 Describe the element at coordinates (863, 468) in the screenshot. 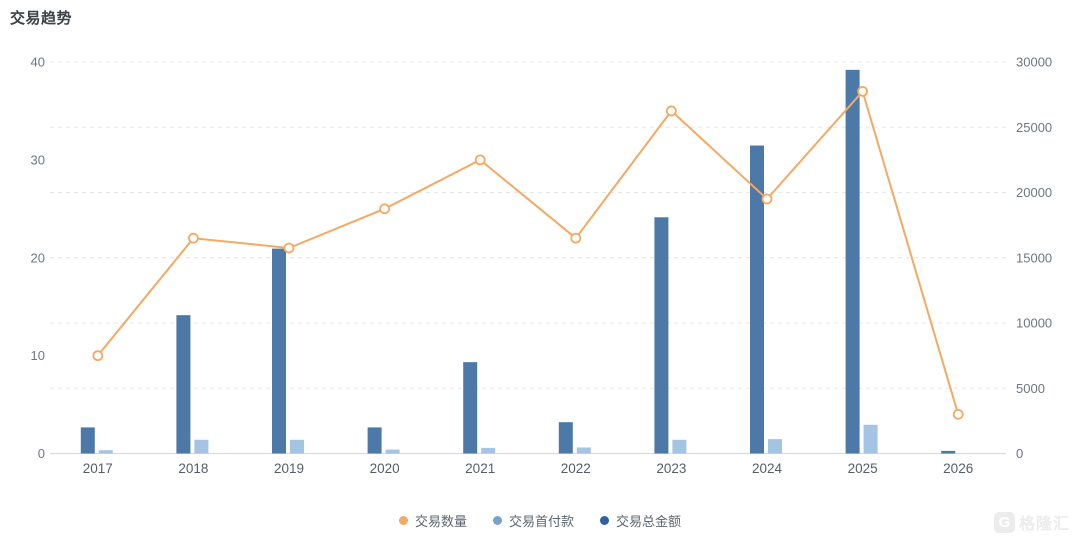

I see `x-axis-tick-label: 2025` at that location.